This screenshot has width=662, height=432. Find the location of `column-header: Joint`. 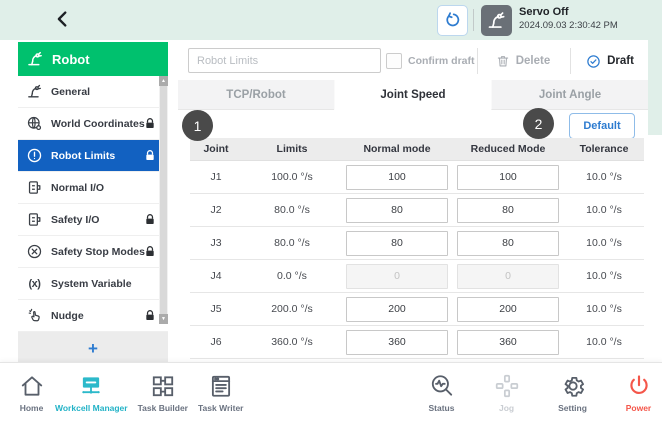

column-header: Joint is located at coordinates (216, 149).